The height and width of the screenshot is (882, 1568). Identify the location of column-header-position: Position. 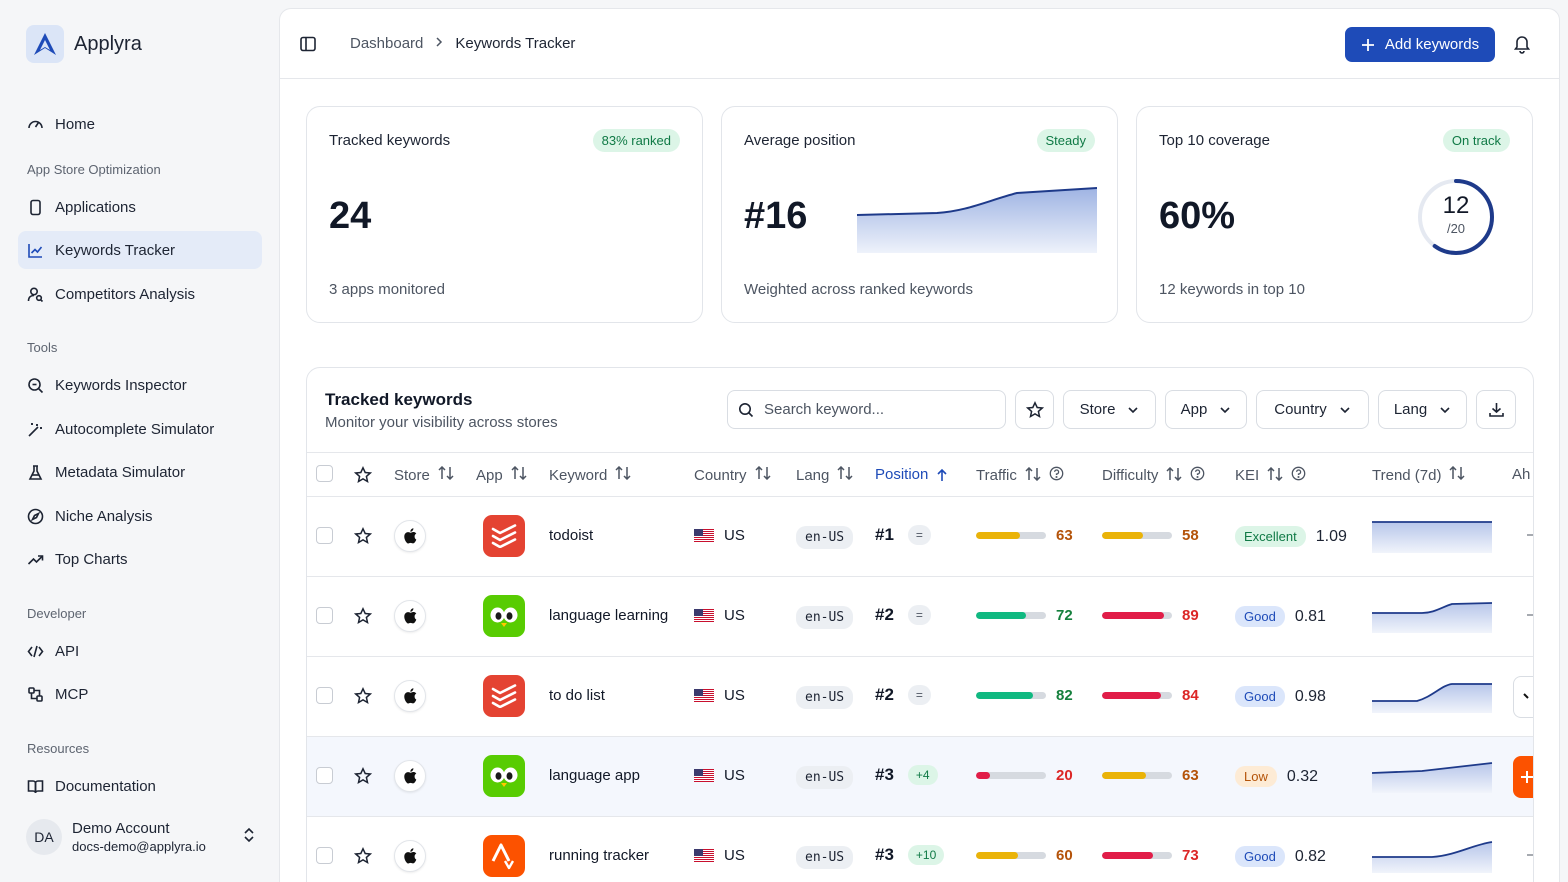
(911, 474).